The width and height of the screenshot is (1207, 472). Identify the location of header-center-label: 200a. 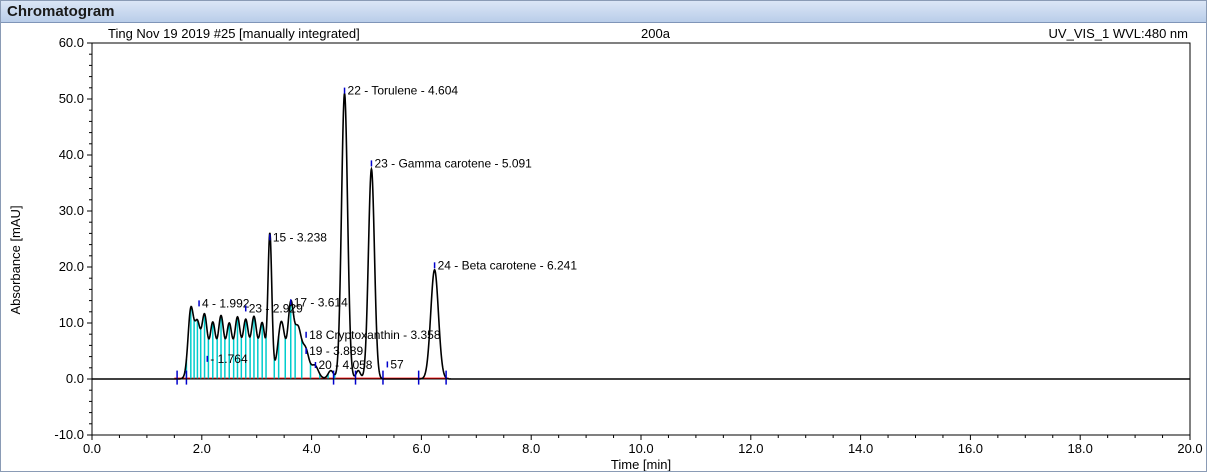
(656, 33).